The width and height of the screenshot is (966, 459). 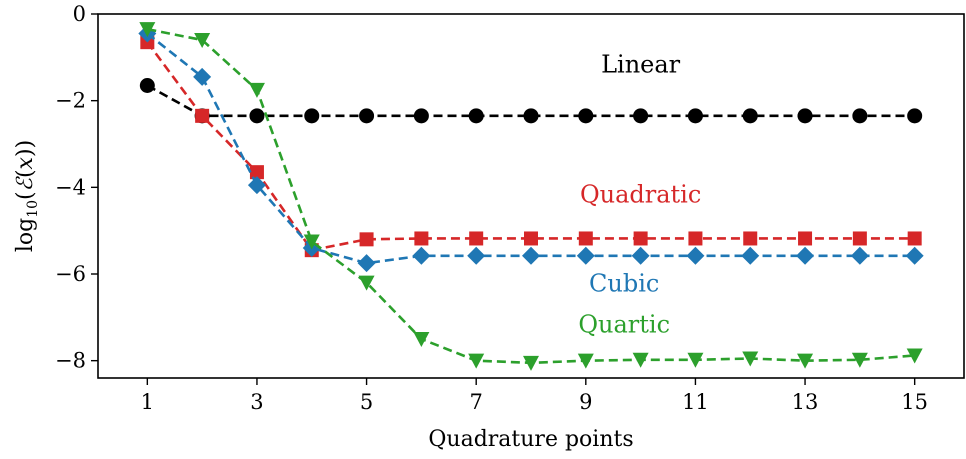 What do you see at coordinates (70, 361) in the screenshot?
I see `y-tick-label: −8` at bounding box center [70, 361].